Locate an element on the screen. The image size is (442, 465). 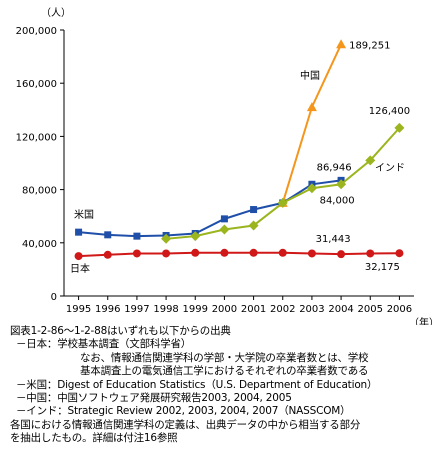
x-tick-label: 1995 is located at coordinates (78, 309).